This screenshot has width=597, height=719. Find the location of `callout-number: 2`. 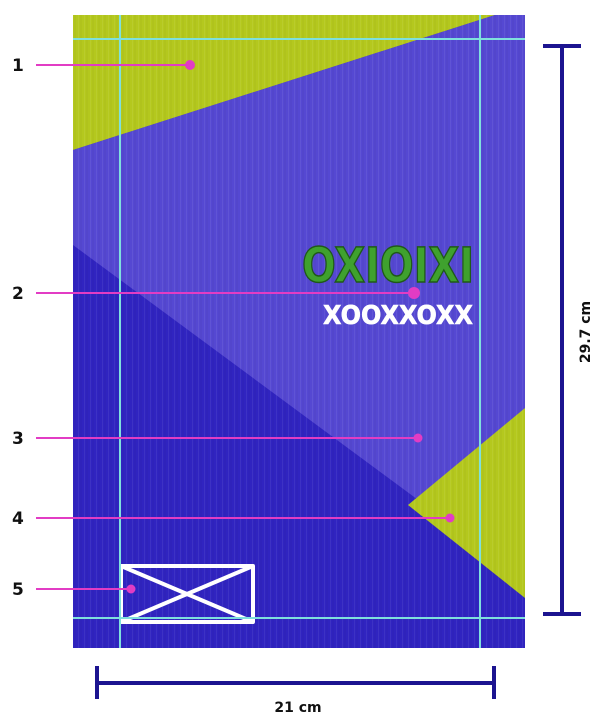

callout-number: 2 is located at coordinates (18, 294).